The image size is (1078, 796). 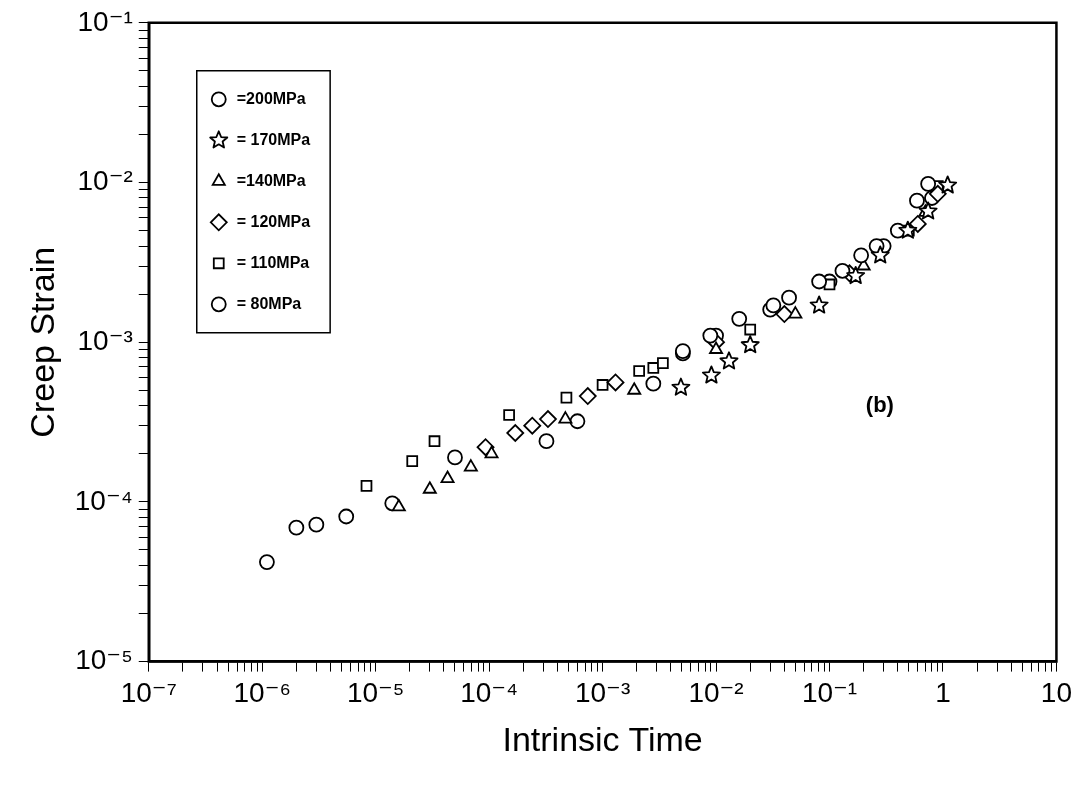 What do you see at coordinates (716, 693) in the screenshot?
I see `x-tick-label: 10⁻²` at bounding box center [716, 693].